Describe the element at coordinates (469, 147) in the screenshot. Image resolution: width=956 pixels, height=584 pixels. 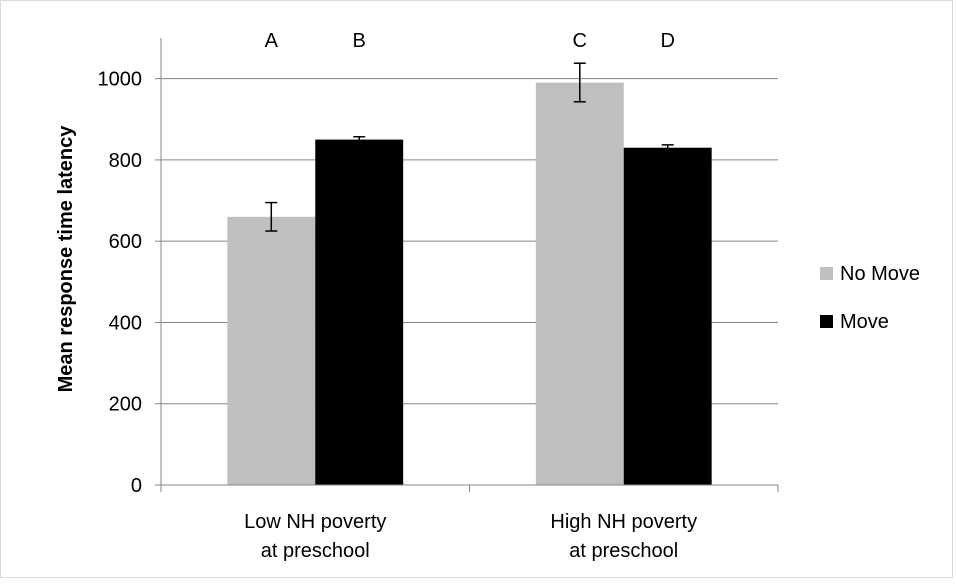
I see `error-bars` at that location.